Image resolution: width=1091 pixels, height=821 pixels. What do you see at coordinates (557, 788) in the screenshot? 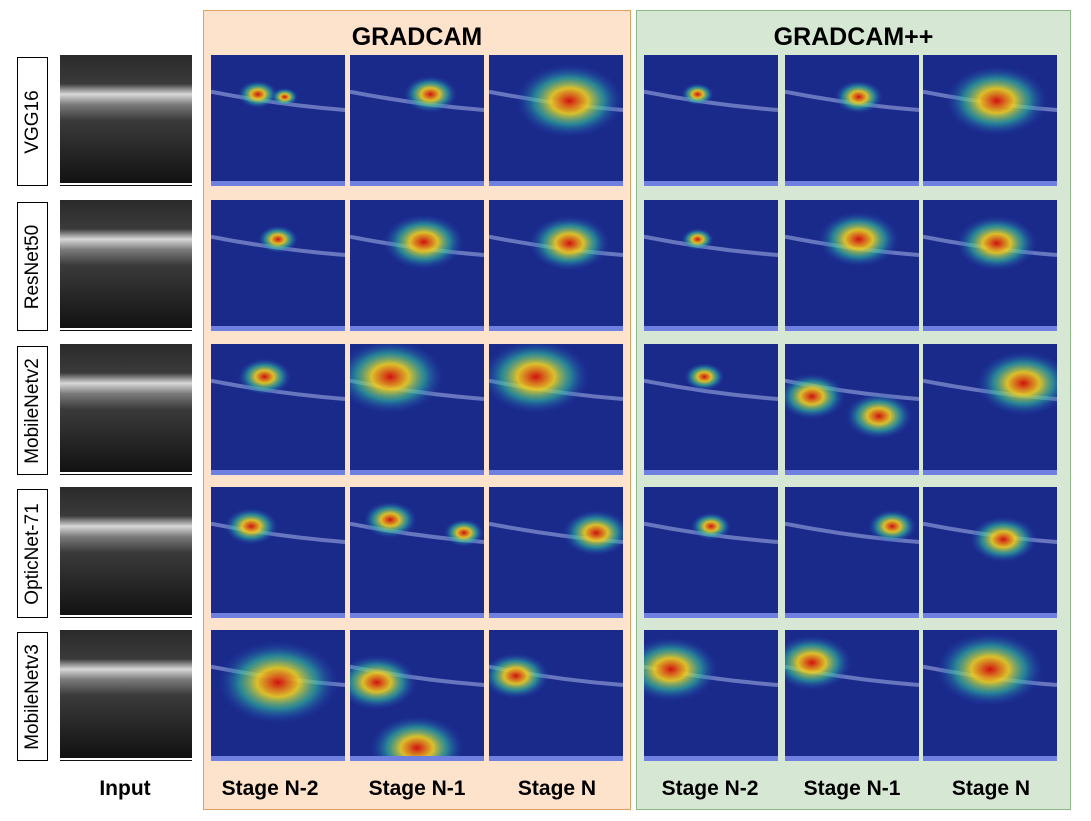
I see `col-label-gc-stage-n: Stage N` at bounding box center [557, 788].